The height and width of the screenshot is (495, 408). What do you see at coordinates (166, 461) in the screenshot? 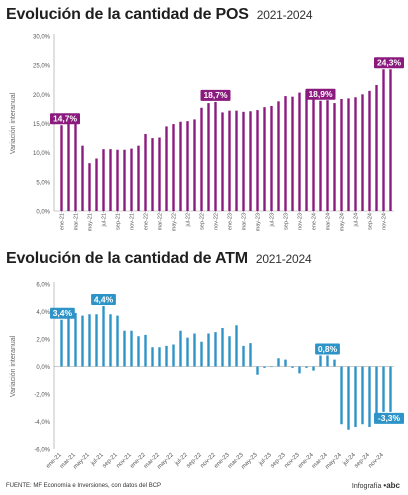
I see `atm-xtick-label: may-22` at bounding box center [166, 461].